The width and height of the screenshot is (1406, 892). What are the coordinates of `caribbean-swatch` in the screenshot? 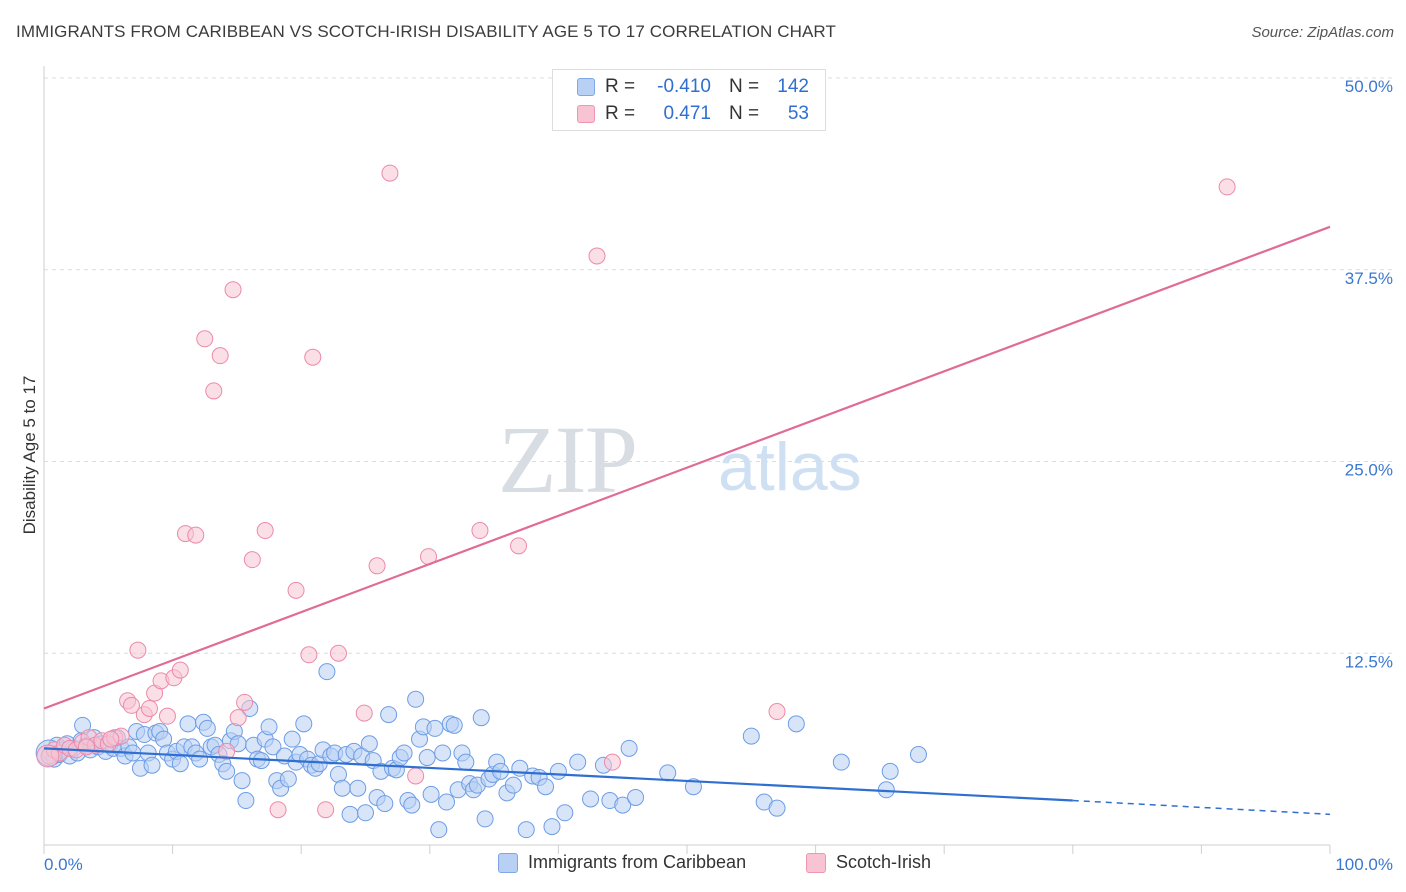 It's located at (586, 87).